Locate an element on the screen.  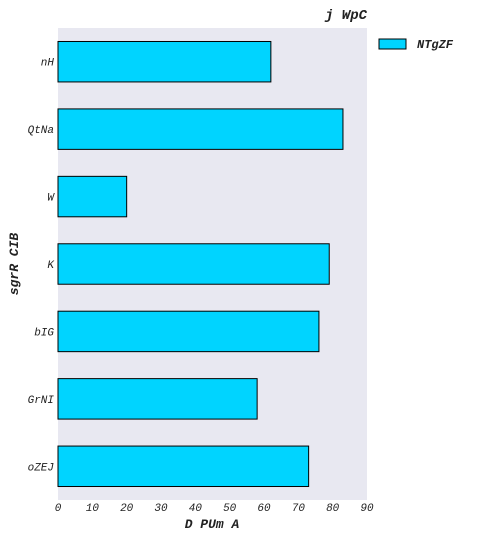
x-tick-0: 0 is located at coordinates (58, 509).